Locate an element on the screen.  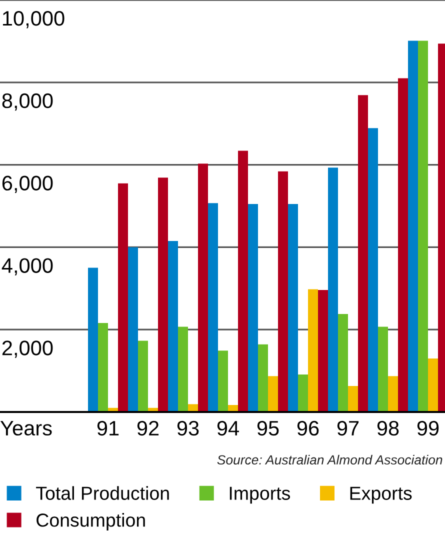
y-tick-label: 4,000 is located at coordinates (27, 267).